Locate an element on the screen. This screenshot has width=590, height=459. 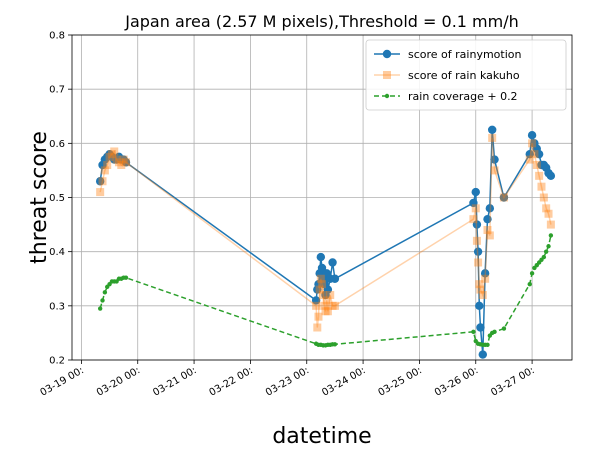
x-axis-label: datetime is located at coordinates (321, 436).